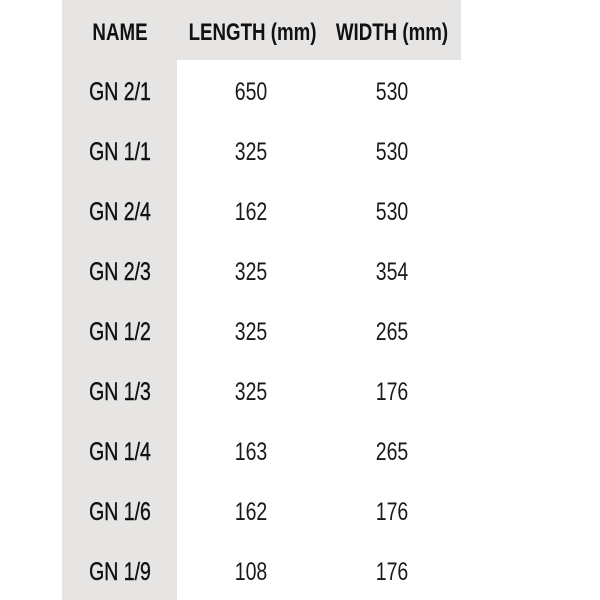  I want to click on table-cell-name: GN 2/1, so click(120, 92).